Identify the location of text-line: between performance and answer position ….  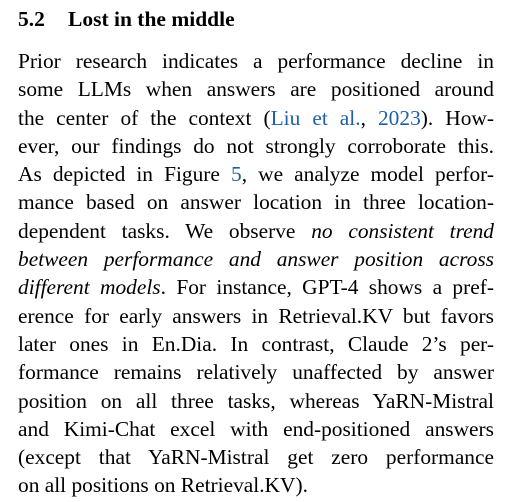
(256, 259).